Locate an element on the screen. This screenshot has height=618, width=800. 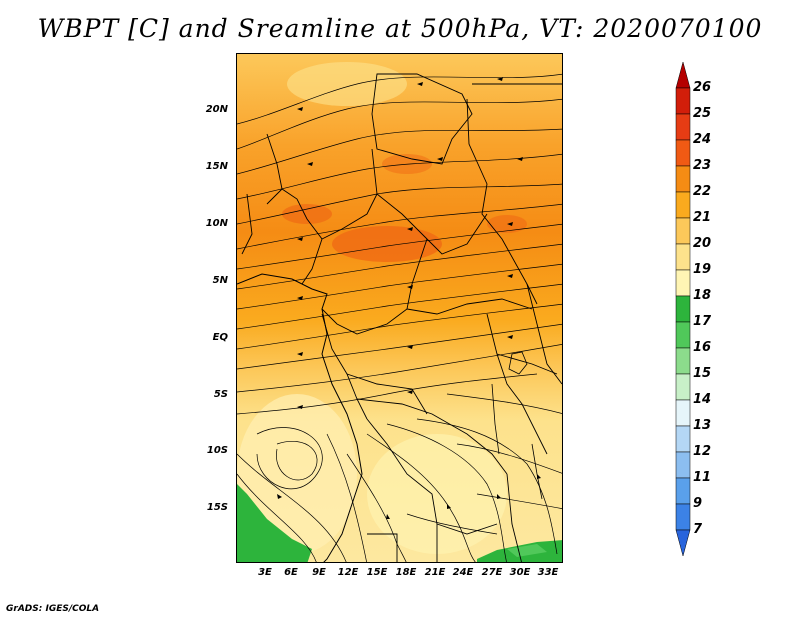
lon-label-18E: 18E is located at coordinates (406, 572).